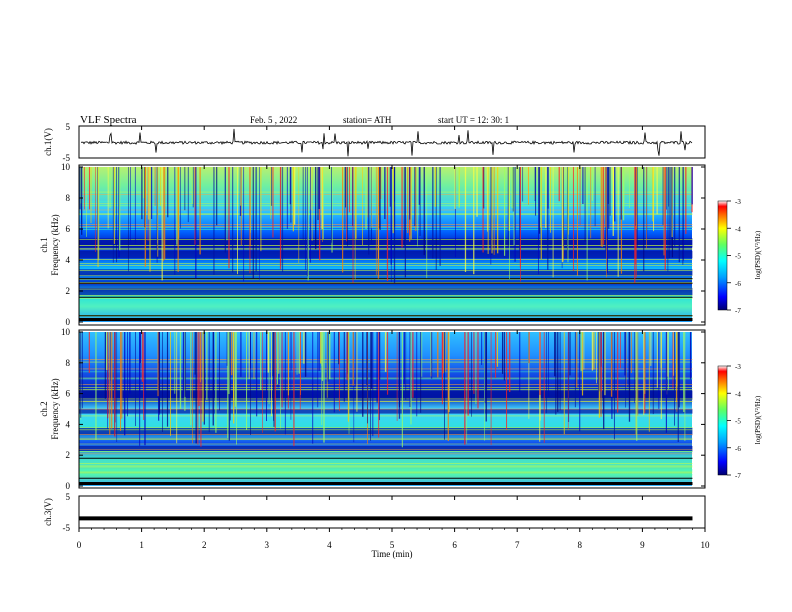 The image size is (792, 612). I want to click on station-label: station= ATH, so click(367, 120).